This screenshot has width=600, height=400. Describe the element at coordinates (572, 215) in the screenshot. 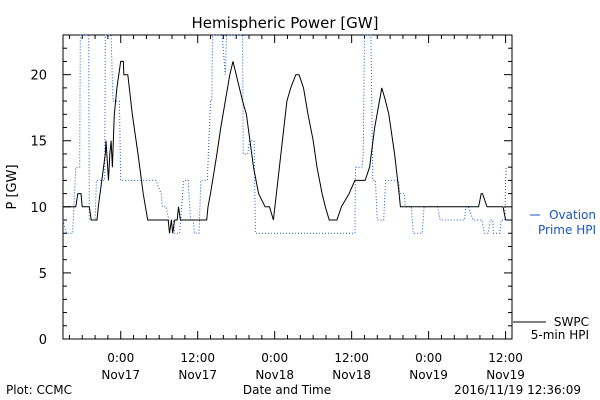

I see `legend-ovation-line1: Ovation` at that location.